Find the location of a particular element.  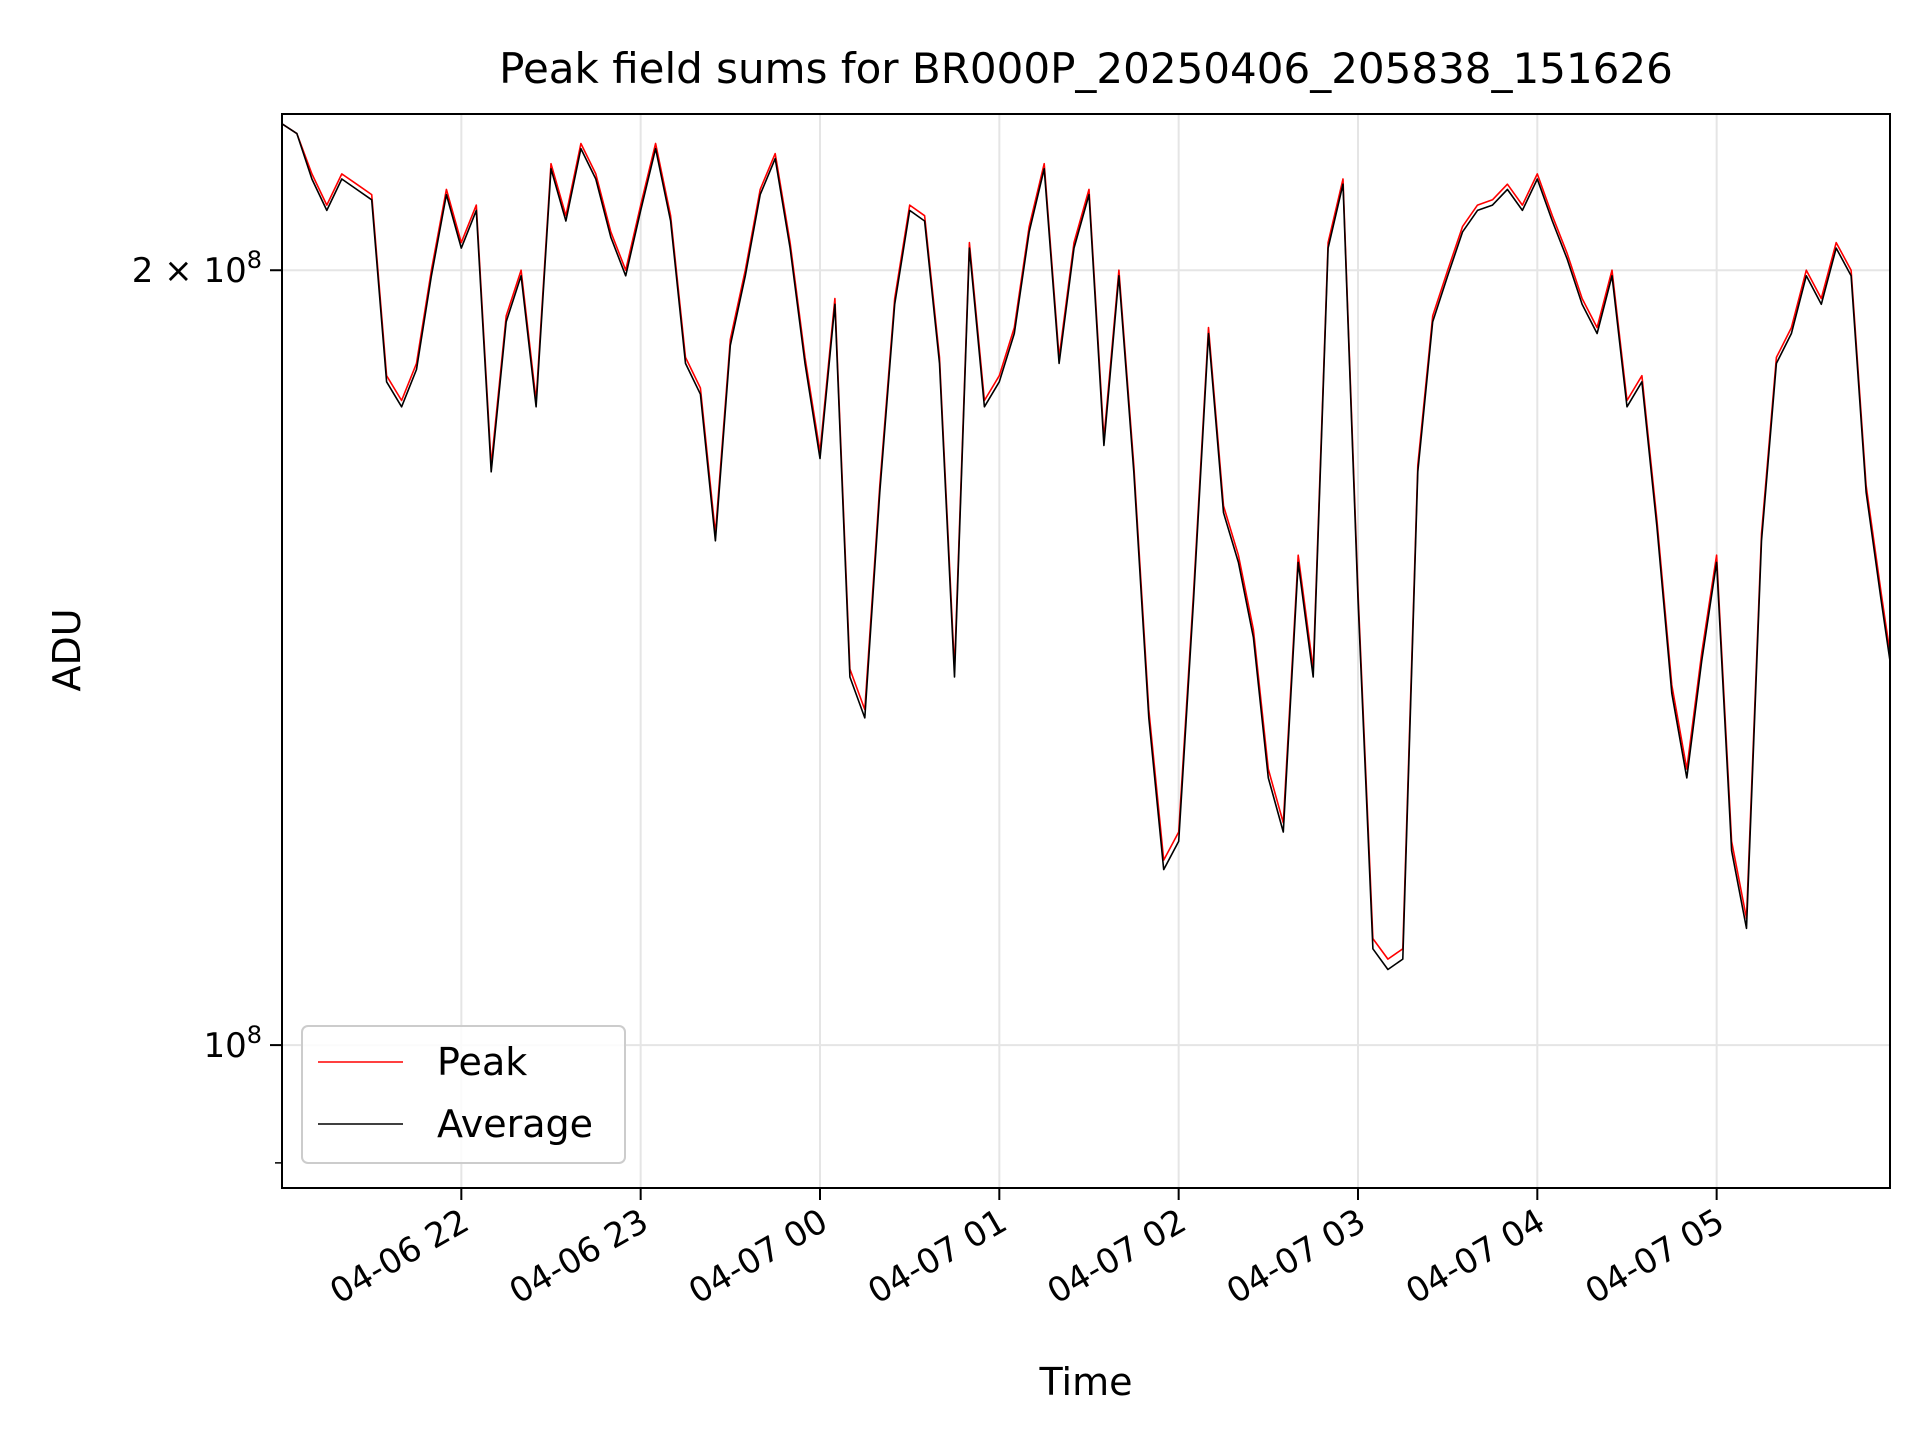

legend-label-peak: Peak is located at coordinates (482, 1062).